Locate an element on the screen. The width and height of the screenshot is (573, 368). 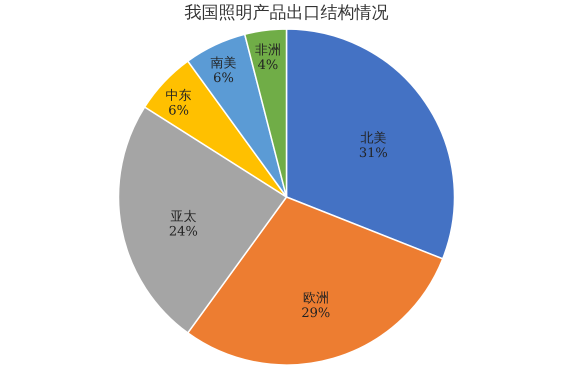
slice-label: 南美 is located at coordinates (223, 63).